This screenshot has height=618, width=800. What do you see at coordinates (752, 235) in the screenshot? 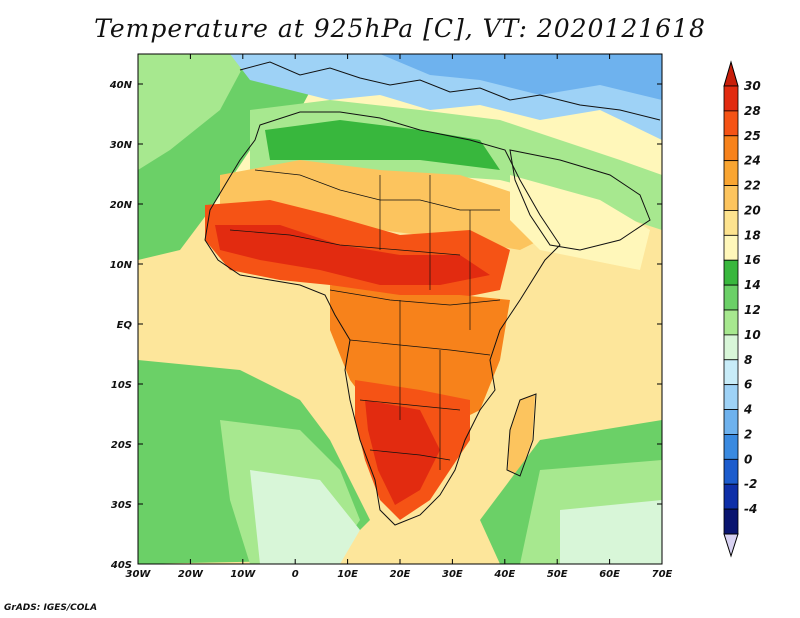
I see `colorbar-label: 18` at bounding box center [752, 235].